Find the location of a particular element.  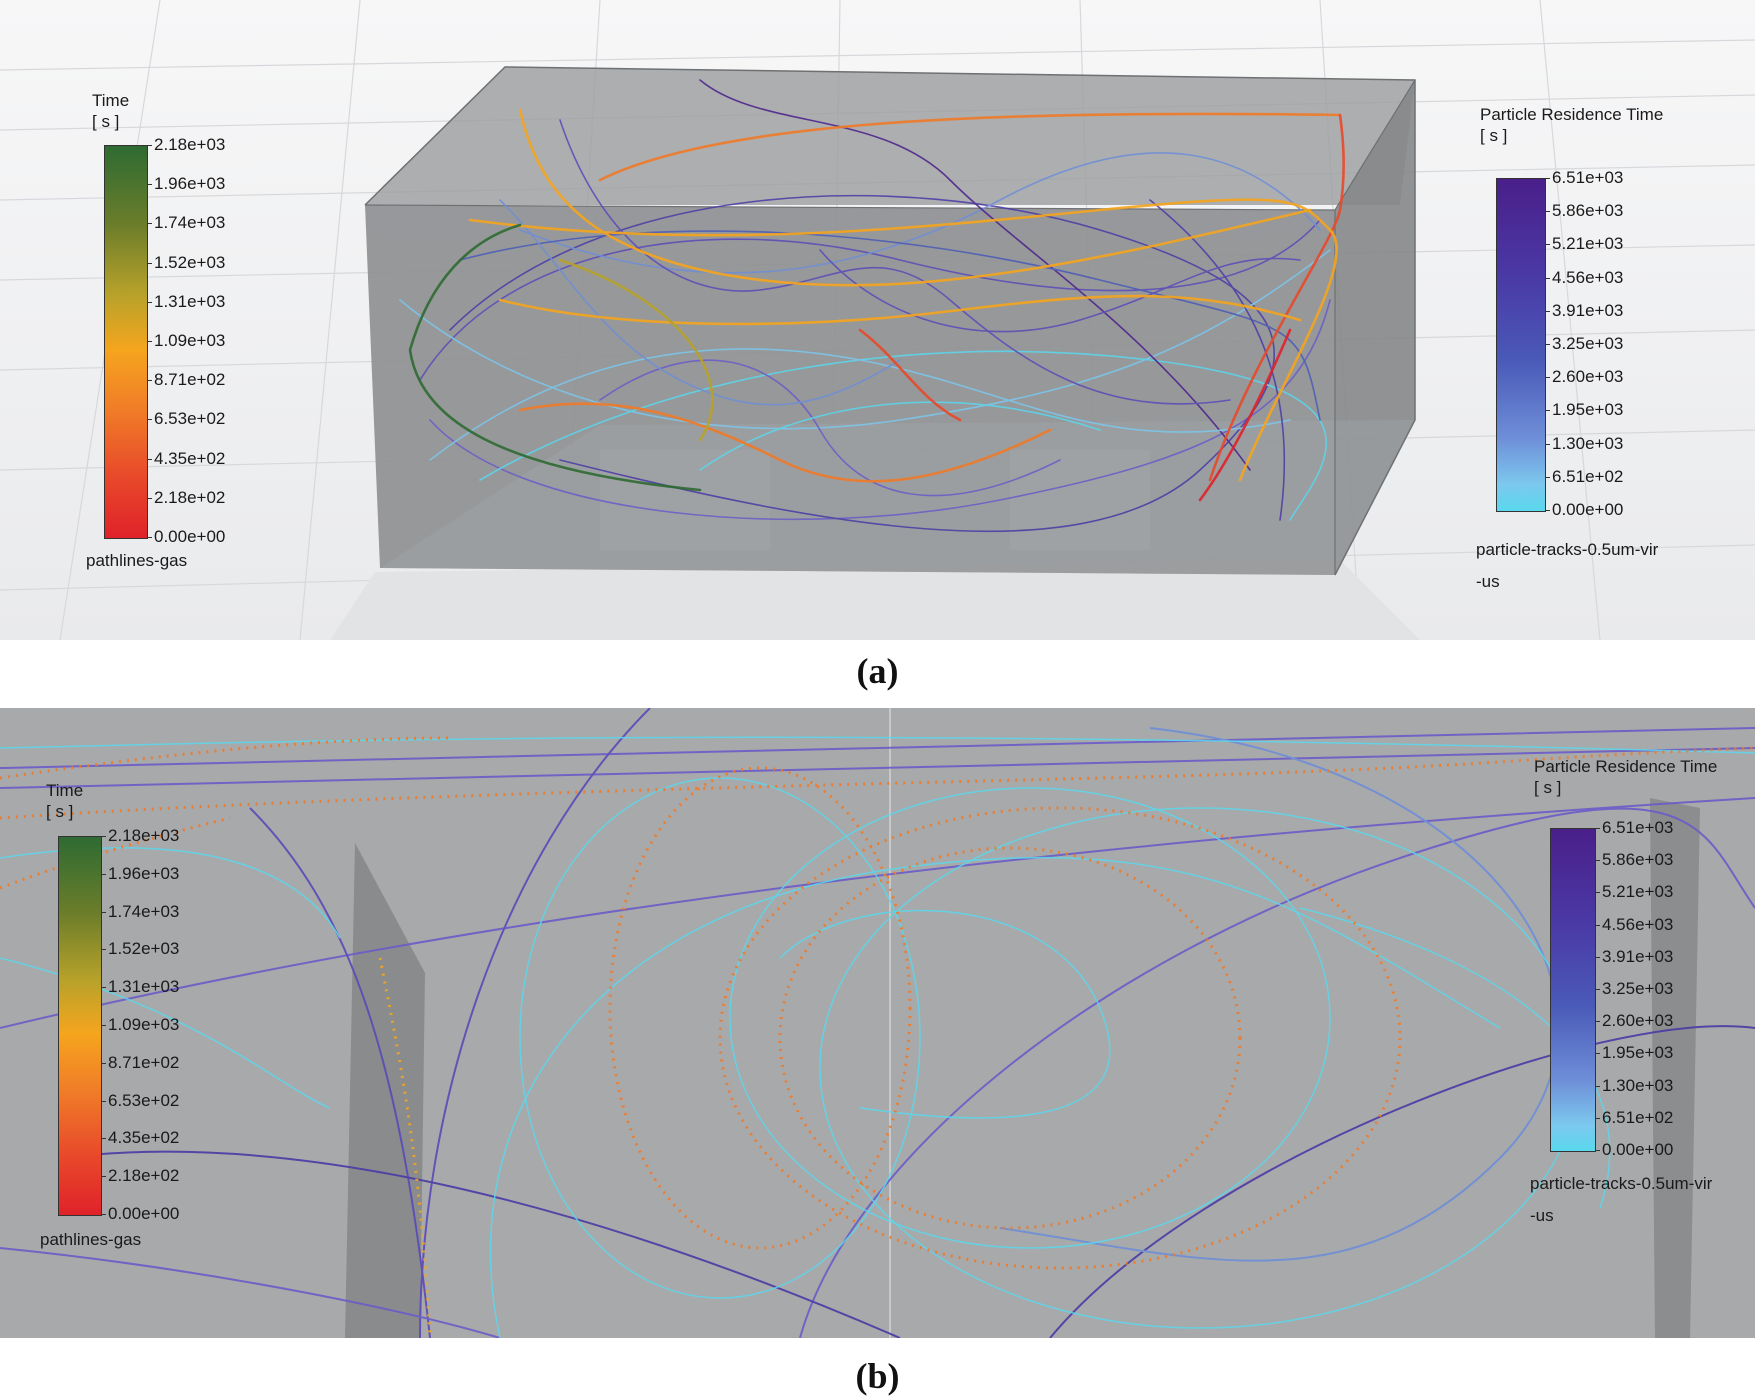

colorbar-tick-label: 2.18e+02 is located at coordinates (190, 497).